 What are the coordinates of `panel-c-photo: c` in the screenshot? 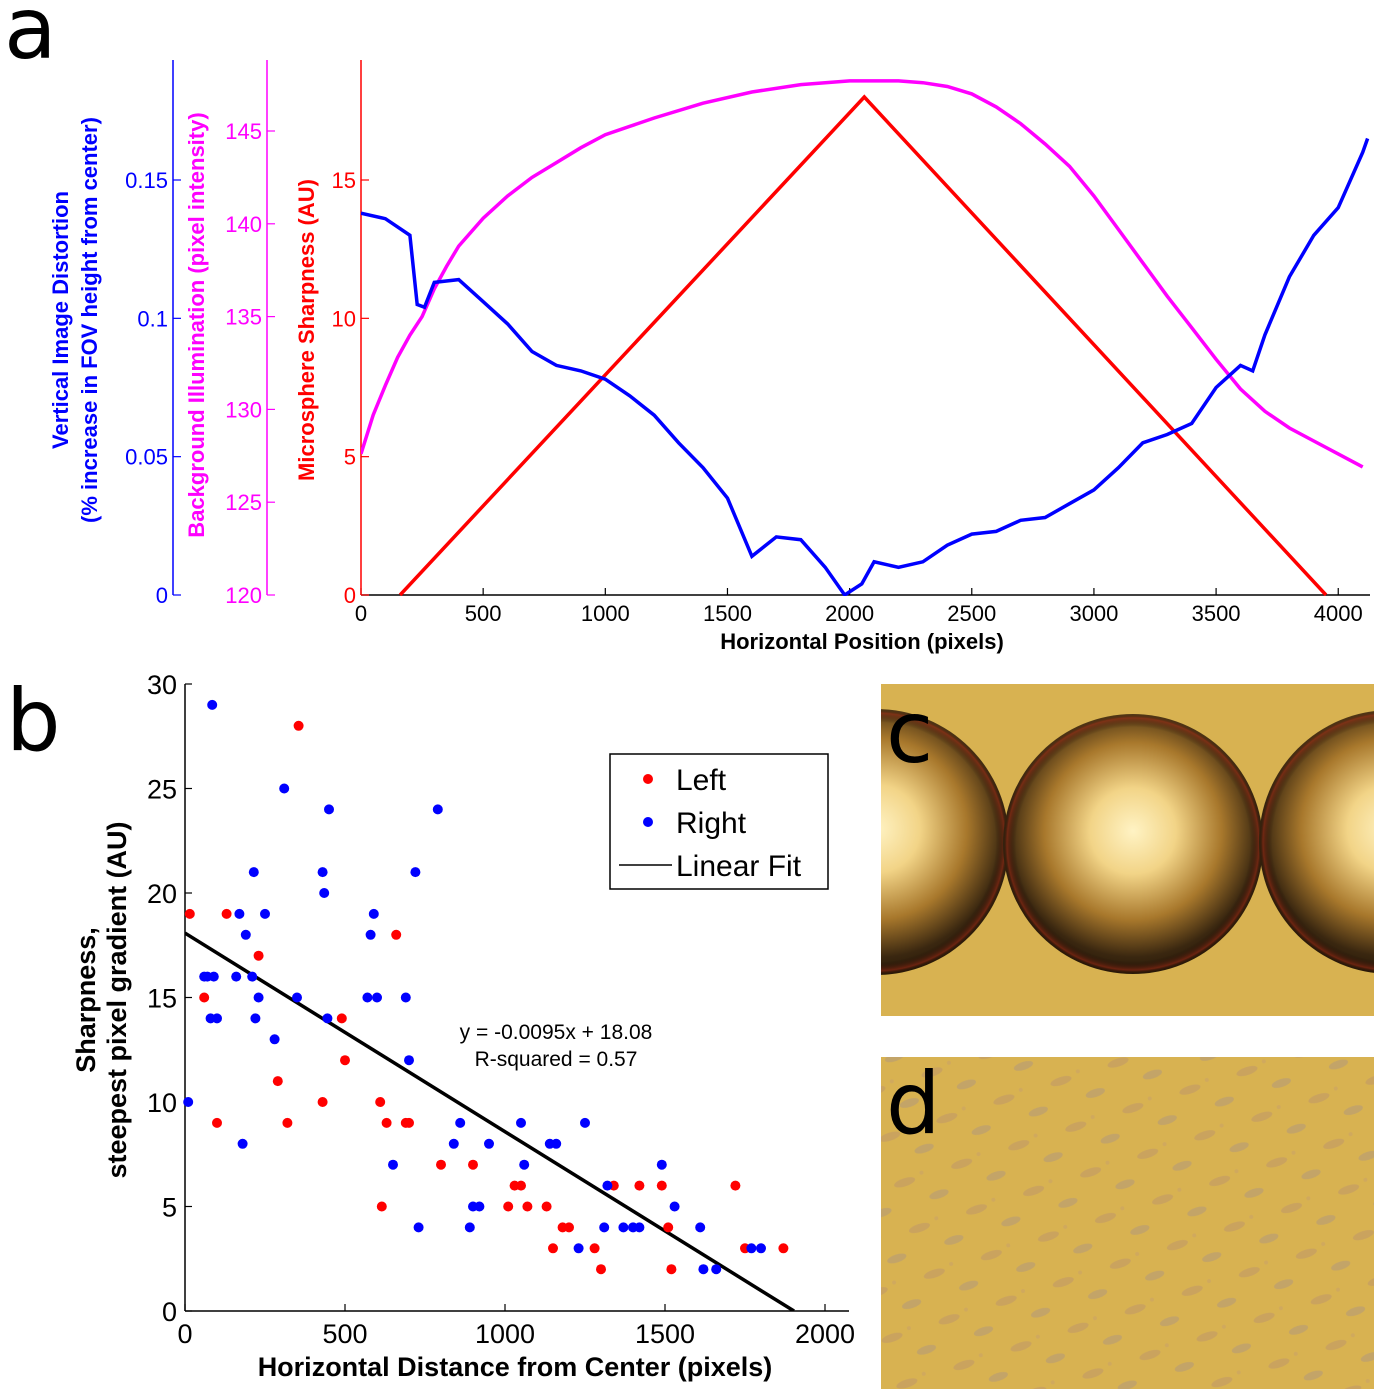 It's located at (1127, 849).